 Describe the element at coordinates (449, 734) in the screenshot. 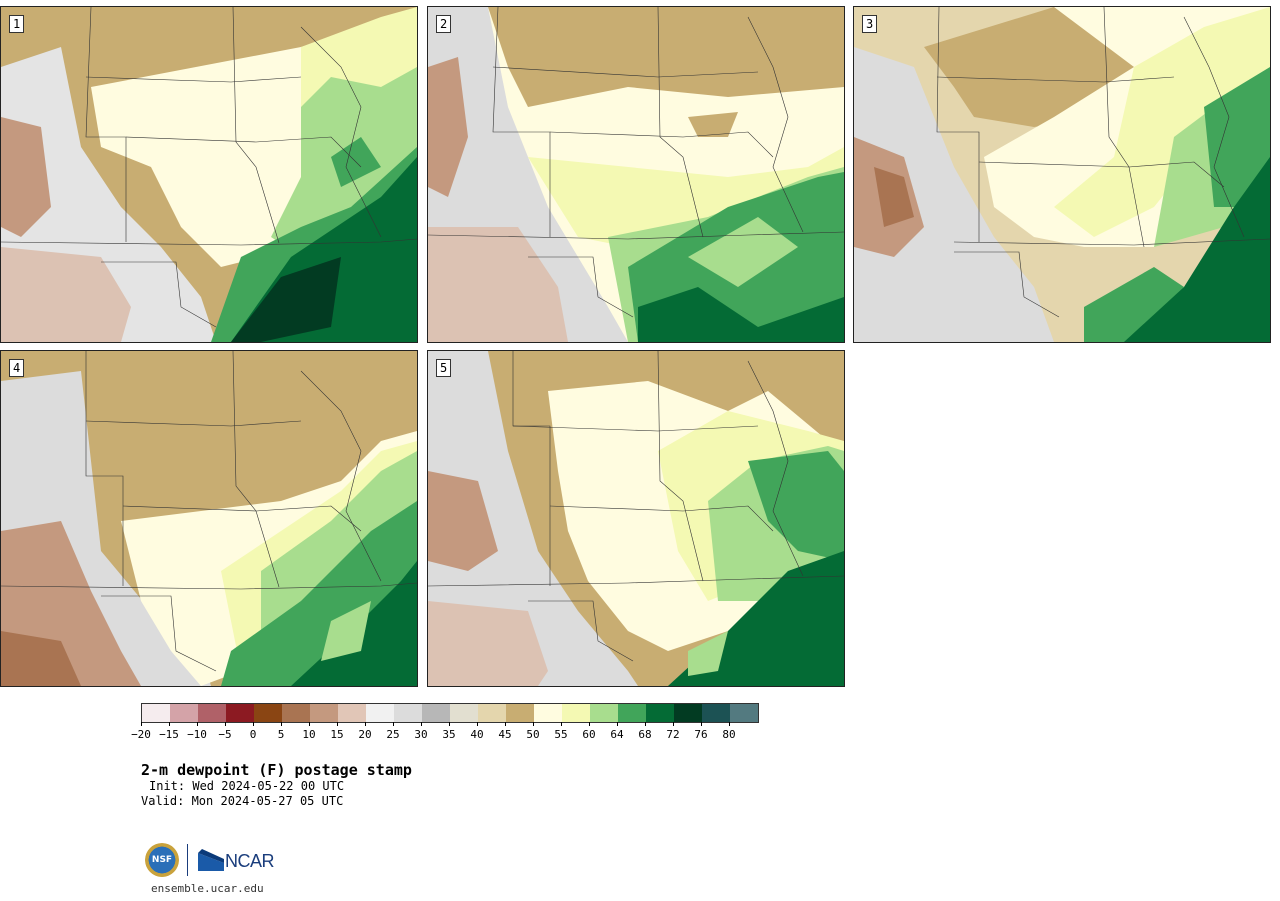

I see `colorbar-tick-label: 35` at that location.